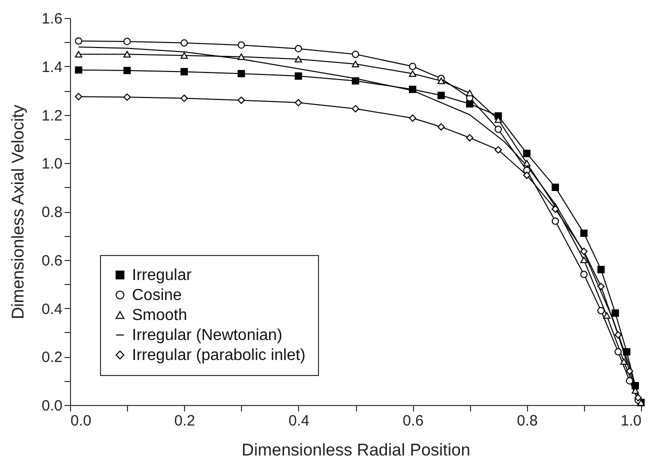  I want to click on x-tick-label: 1.0, so click(631, 421).